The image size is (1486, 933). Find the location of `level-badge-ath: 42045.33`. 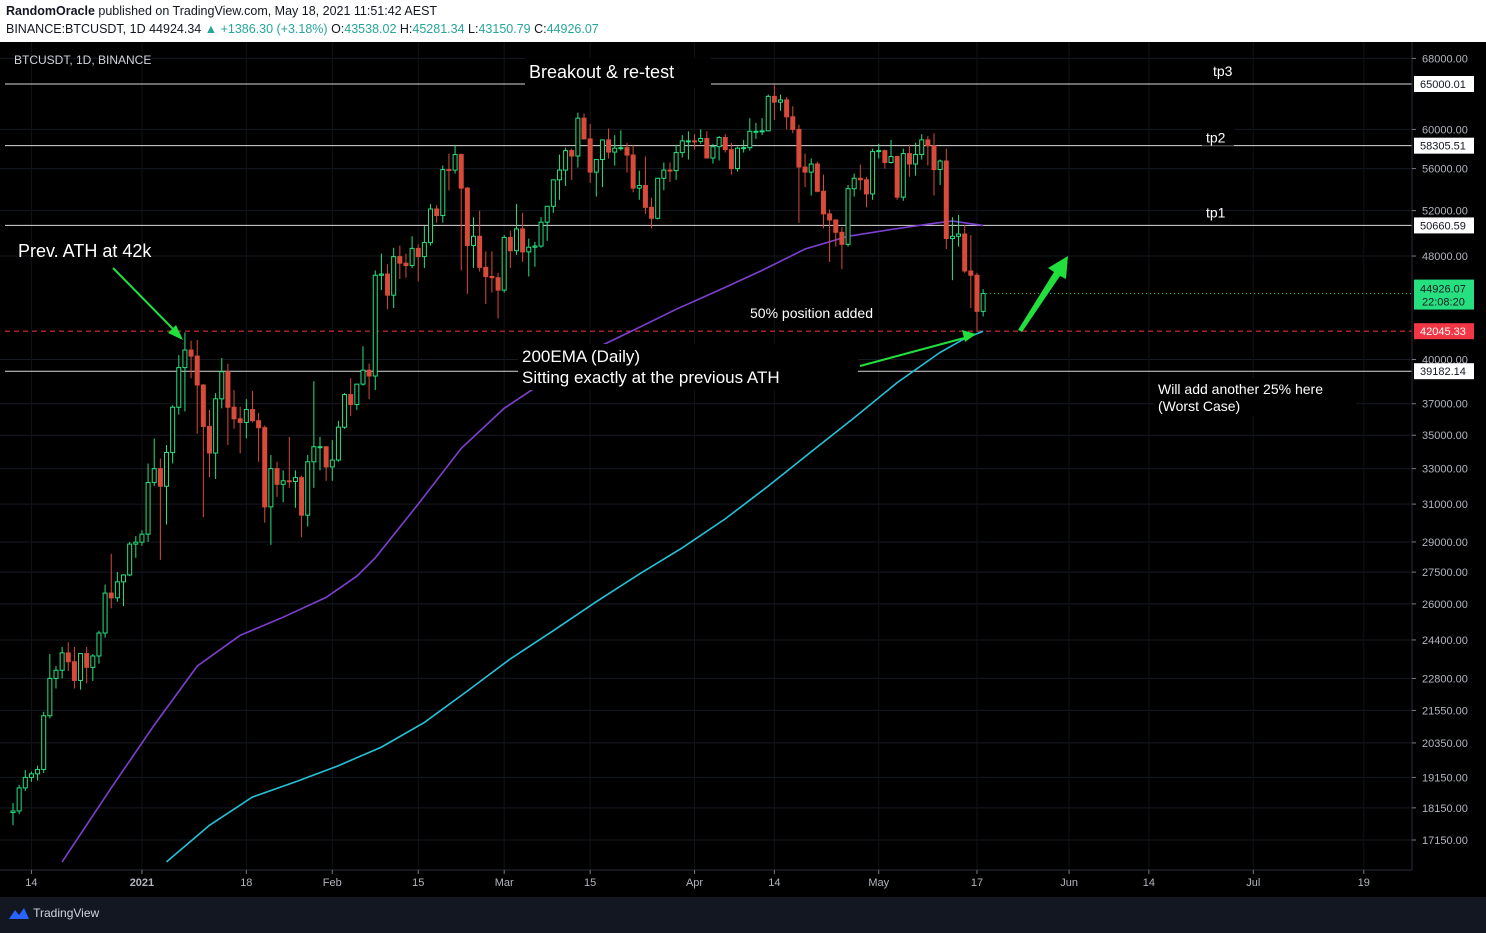

level-badge-ath: 42045.33 is located at coordinates (1443, 332).